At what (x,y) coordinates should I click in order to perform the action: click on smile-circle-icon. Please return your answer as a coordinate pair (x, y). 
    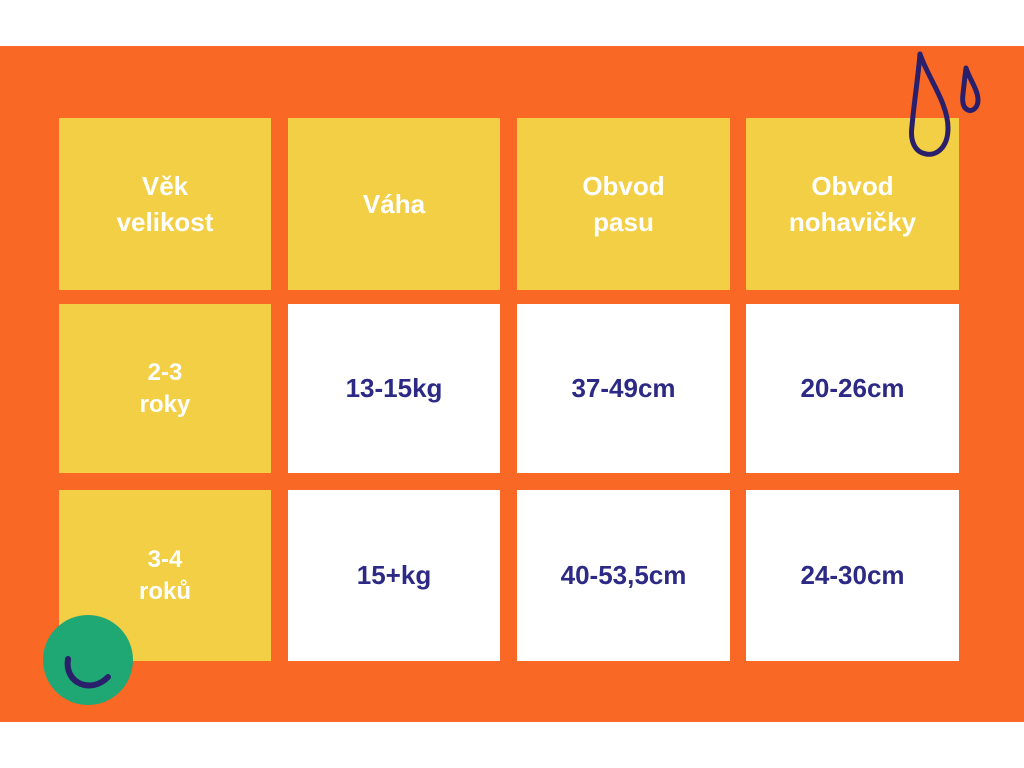
    Looking at the image, I should click on (88, 660).